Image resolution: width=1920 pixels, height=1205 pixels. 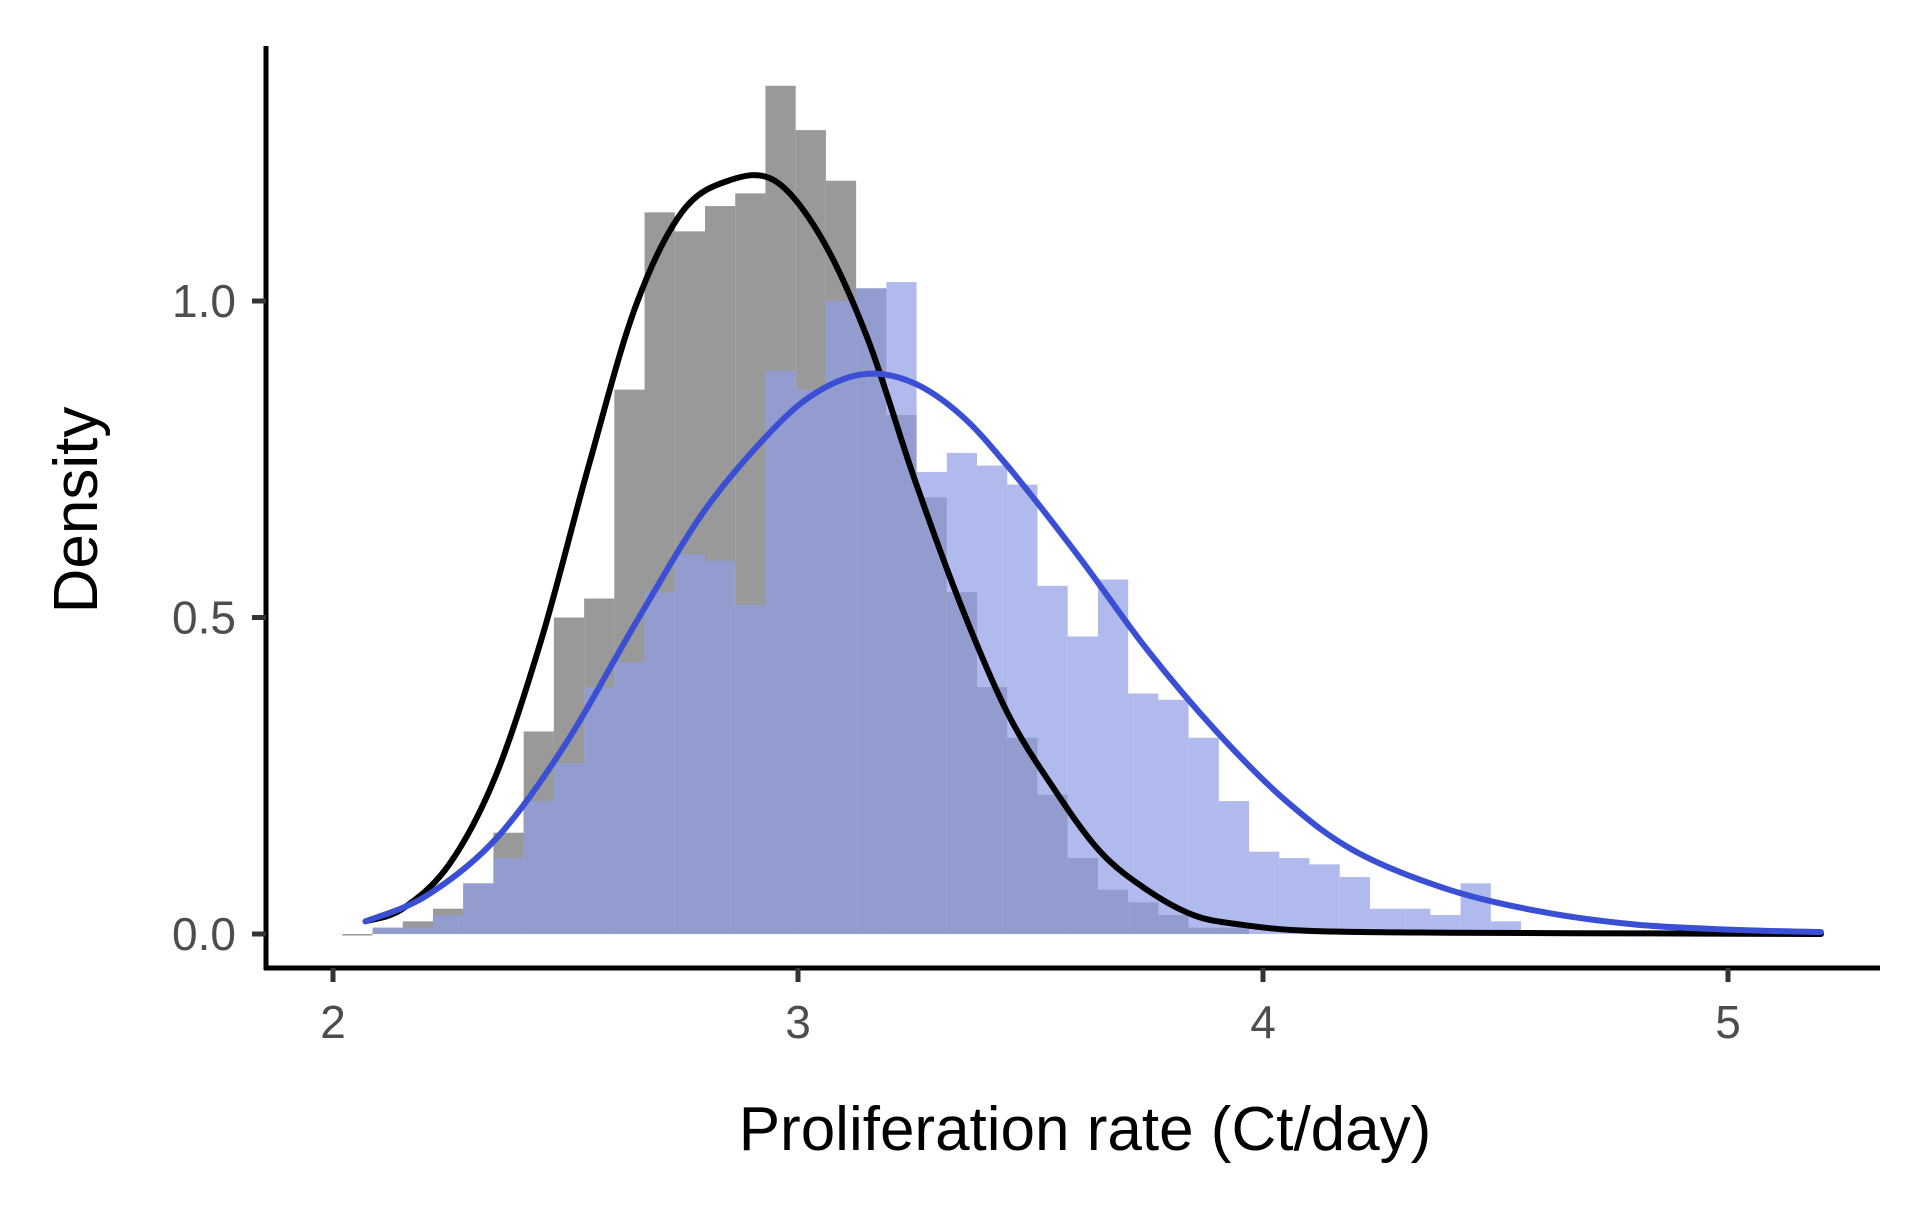 I want to click on x-tick-label: 2, so click(x=333, y=1022).